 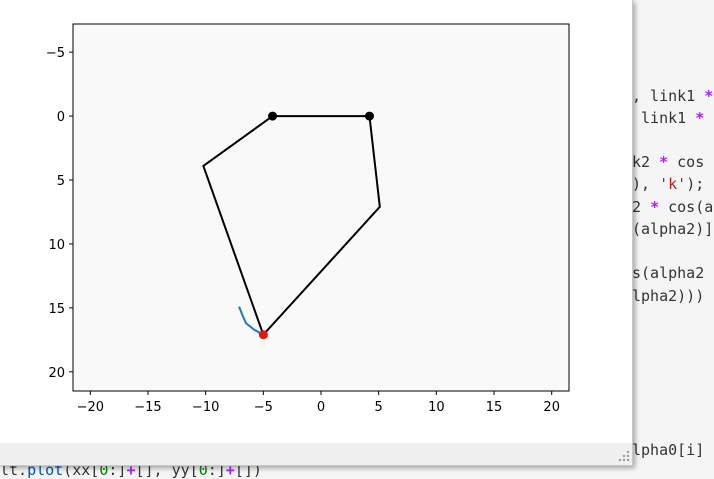 I want to click on y-tick-label: 0, so click(x=61, y=117).